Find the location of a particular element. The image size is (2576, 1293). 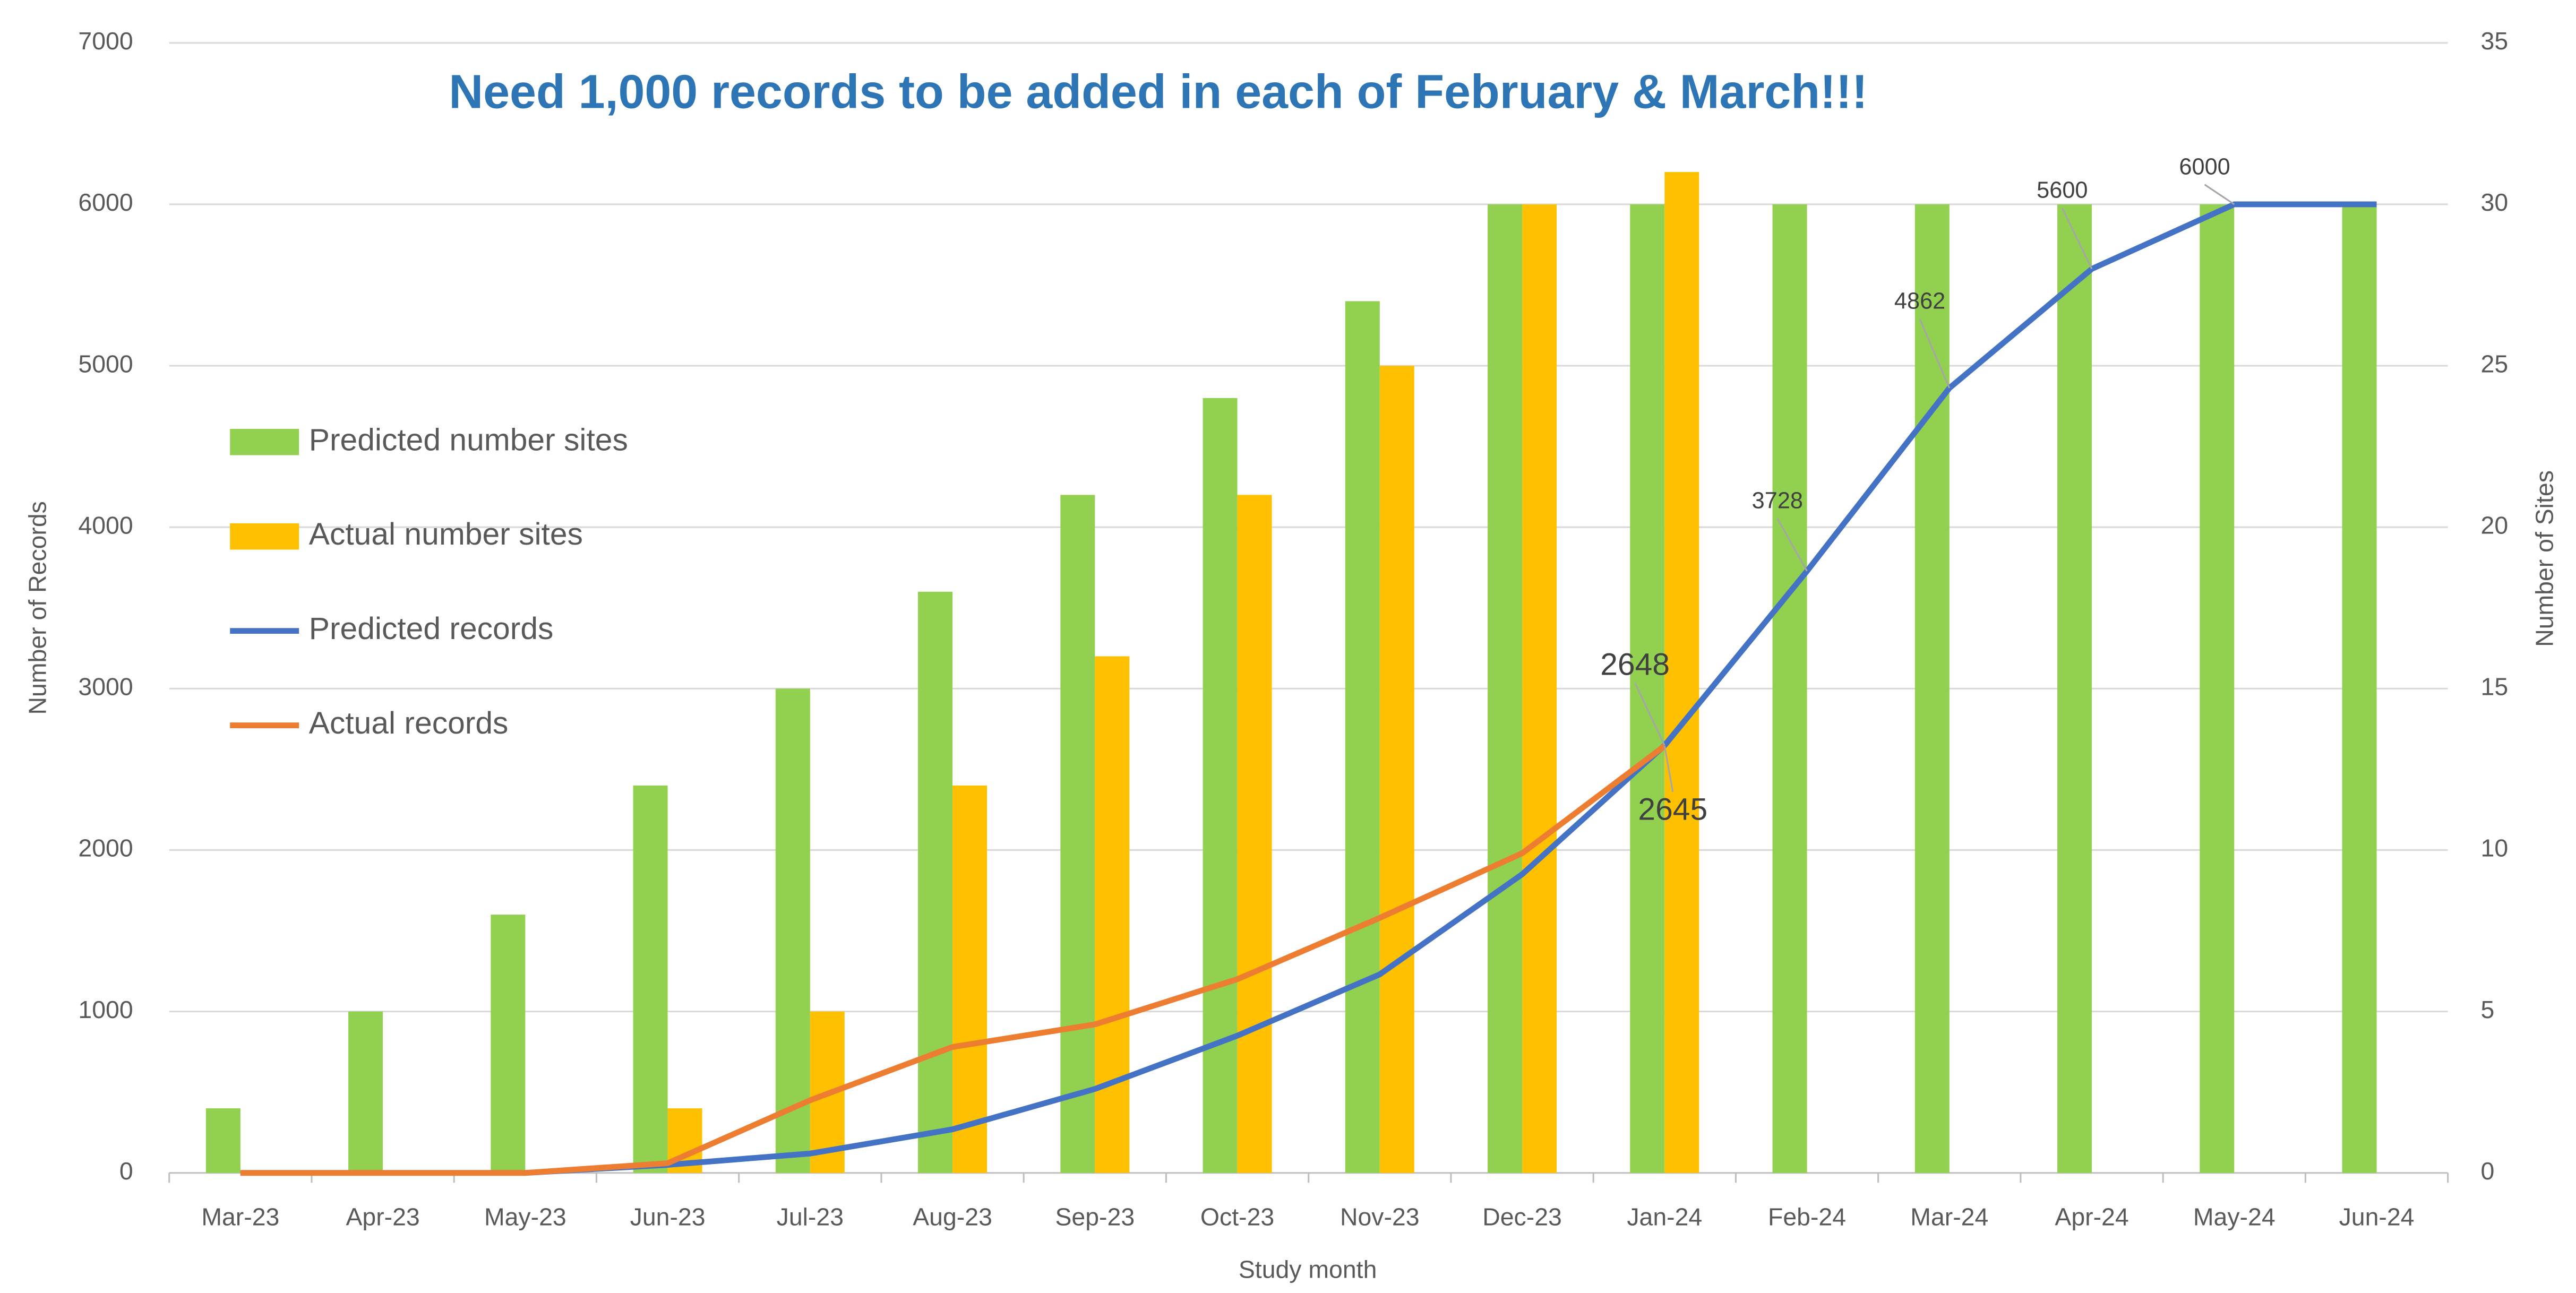

y-tick-label: 3000 is located at coordinates (106, 687).